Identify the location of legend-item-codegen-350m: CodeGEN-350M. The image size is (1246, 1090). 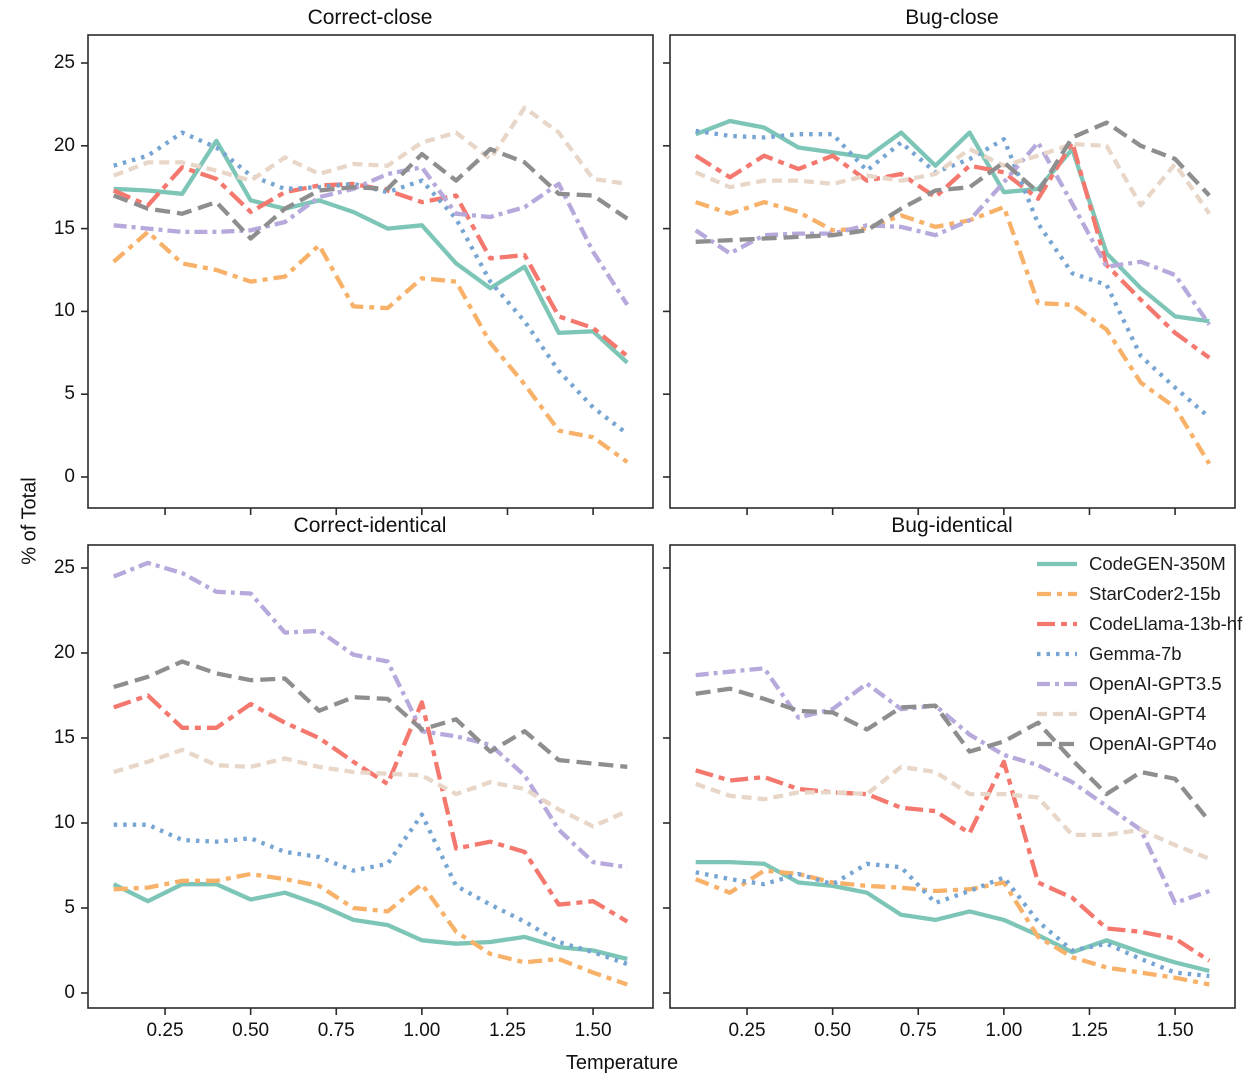
(1139, 564).